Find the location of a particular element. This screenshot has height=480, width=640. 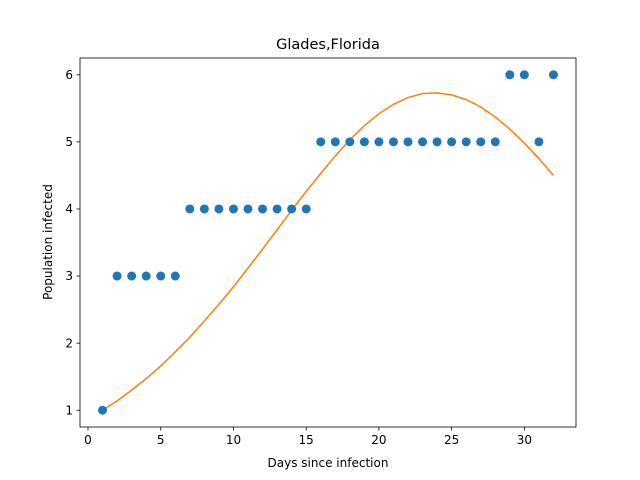

x-tick-label: 10 is located at coordinates (233, 440).